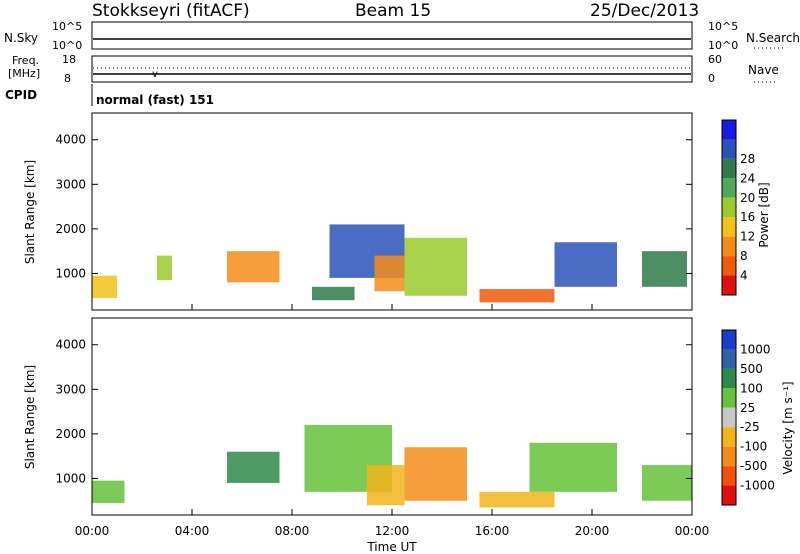 The height and width of the screenshot is (554, 800). I want to click on x-tick-label: 20:00, so click(592, 531).